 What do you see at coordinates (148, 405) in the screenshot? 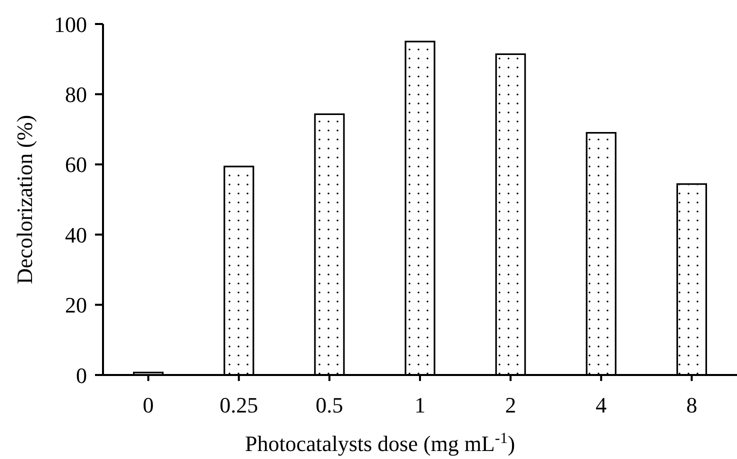
I see `x-tick-label: 0` at bounding box center [148, 405].